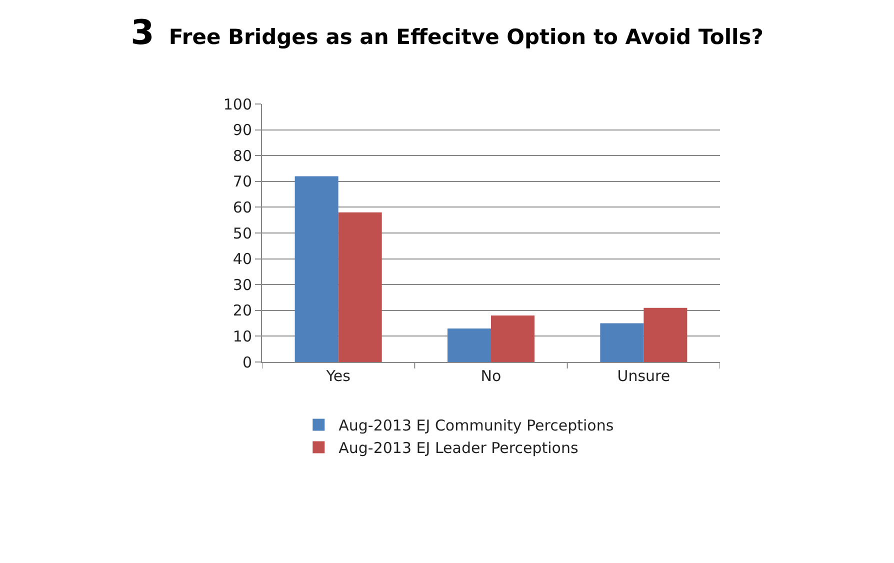  I want to click on x-tick-label: No, so click(491, 376).